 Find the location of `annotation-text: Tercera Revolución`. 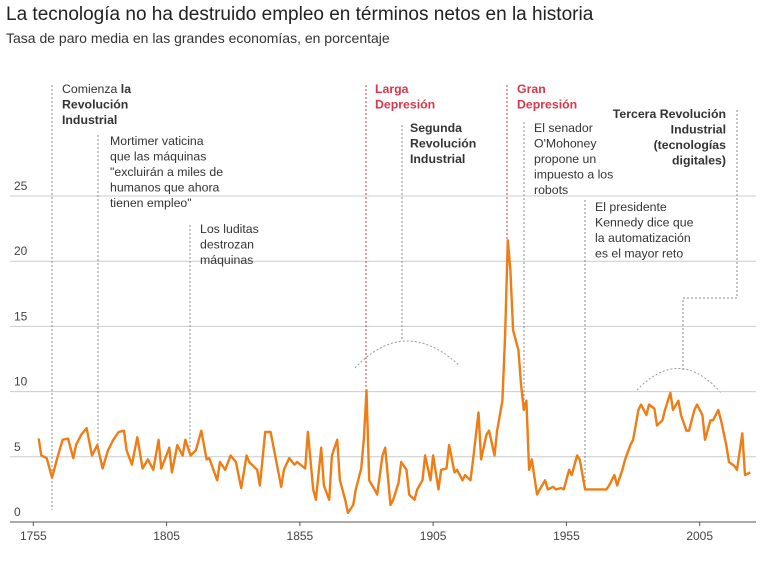

annotation-text: Tercera Revolución is located at coordinates (669, 114).